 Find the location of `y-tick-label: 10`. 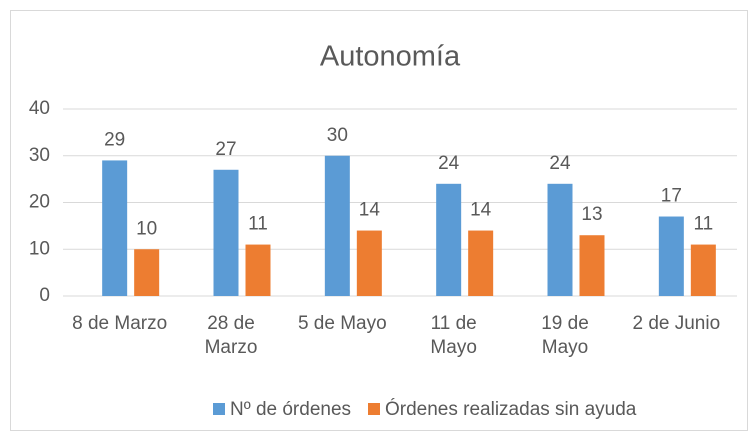

y-tick-label: 10 is located at coordinates (39, 248).